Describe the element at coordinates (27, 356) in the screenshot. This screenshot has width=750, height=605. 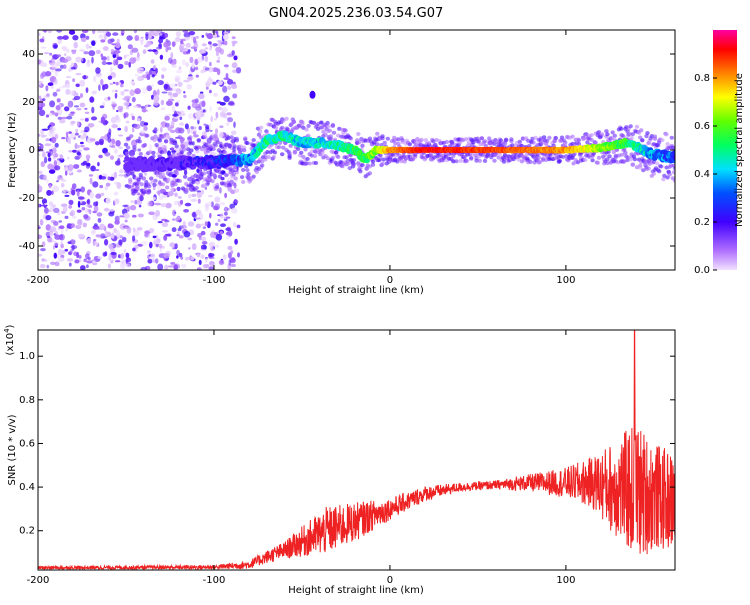
I see `snr-y-tick-label: 1.0` at that location.